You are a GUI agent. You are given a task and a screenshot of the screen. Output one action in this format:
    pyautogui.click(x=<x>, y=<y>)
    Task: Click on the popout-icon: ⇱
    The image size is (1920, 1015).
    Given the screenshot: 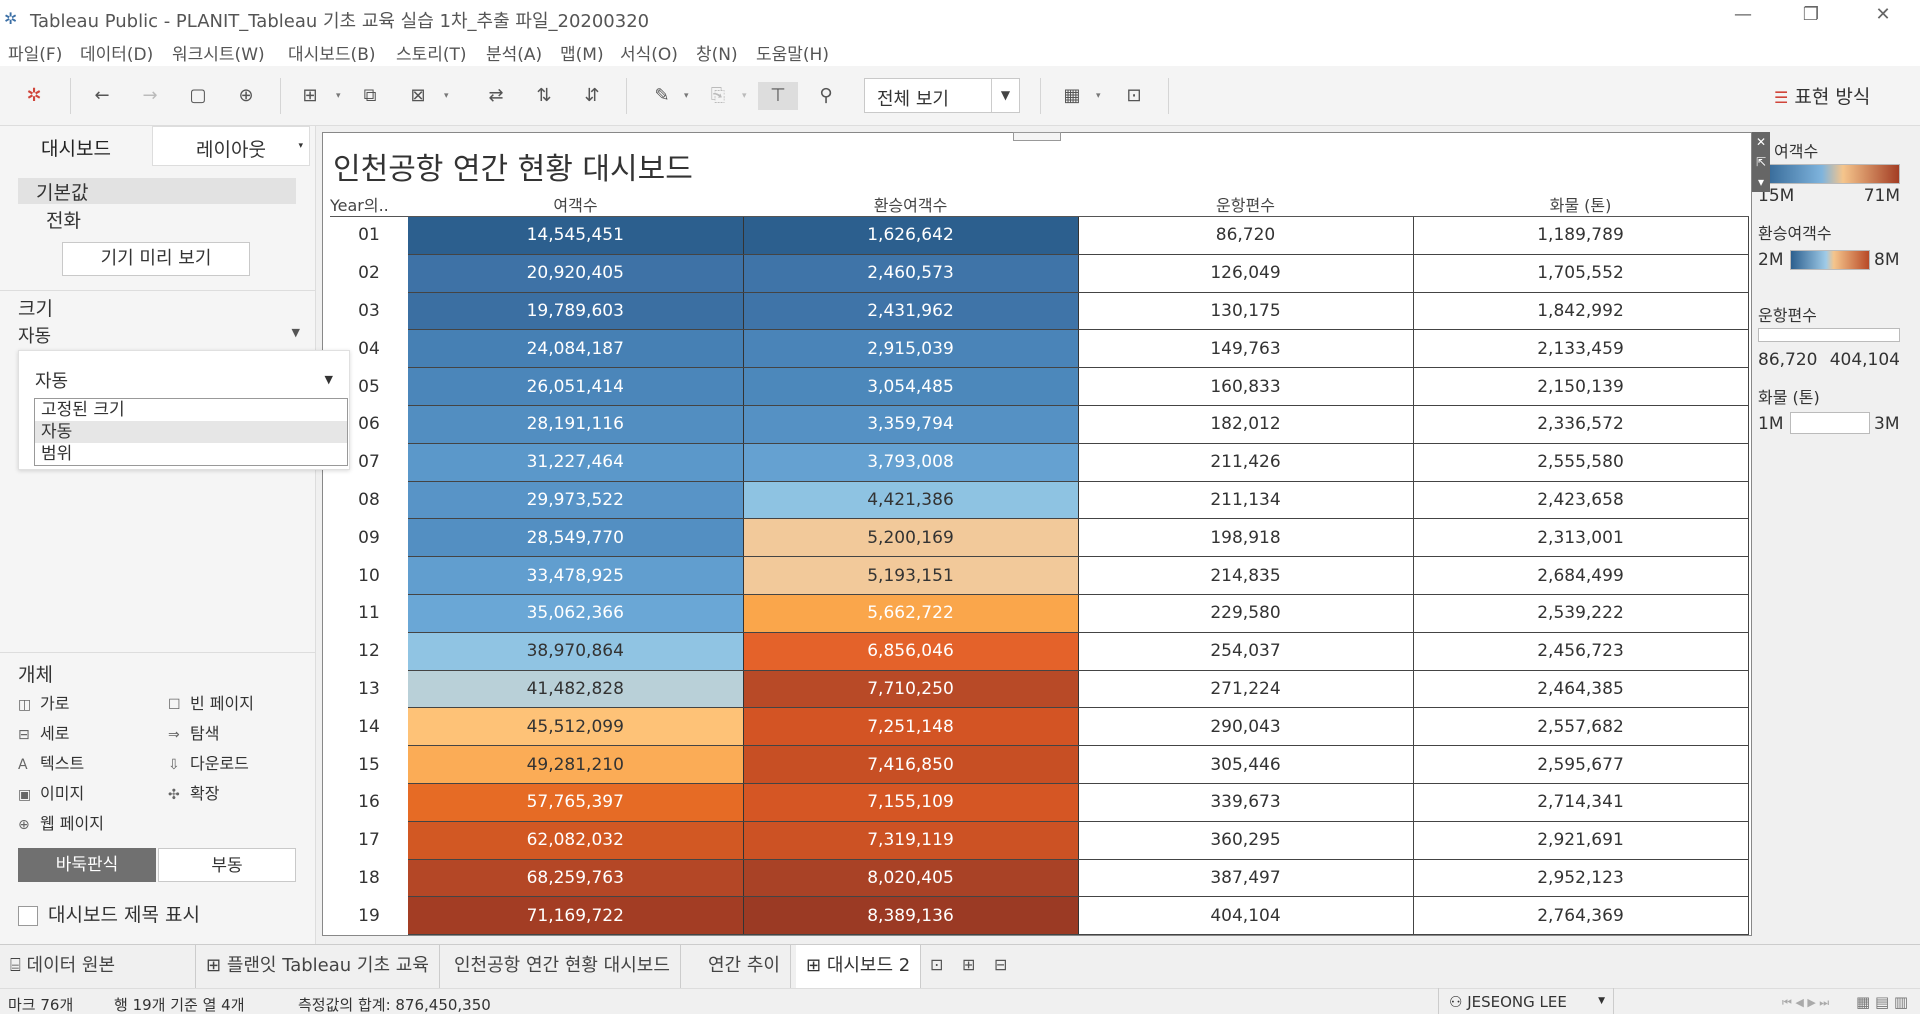 What is the action you would take?
    pyautogui.click(x=1761, y=162)
    